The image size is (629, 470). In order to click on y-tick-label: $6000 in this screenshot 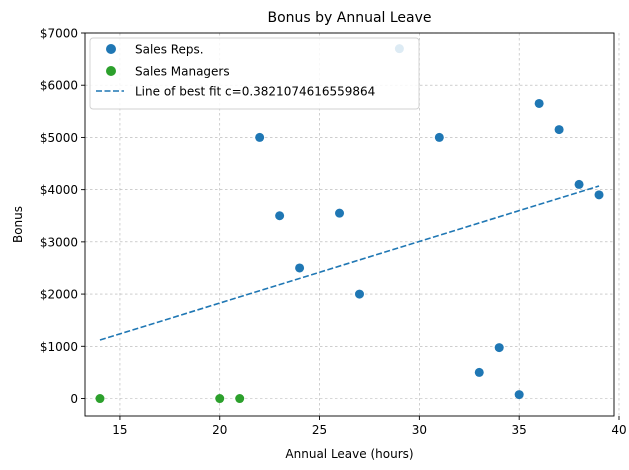, I will do `click(59, 86)`.